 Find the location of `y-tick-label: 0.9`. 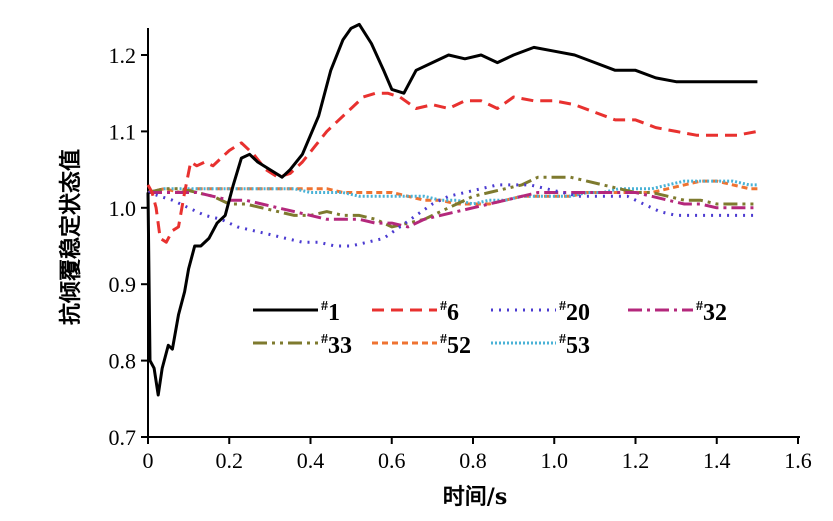

y-tick-label: 0.9 is located at coordinates (123, 284).